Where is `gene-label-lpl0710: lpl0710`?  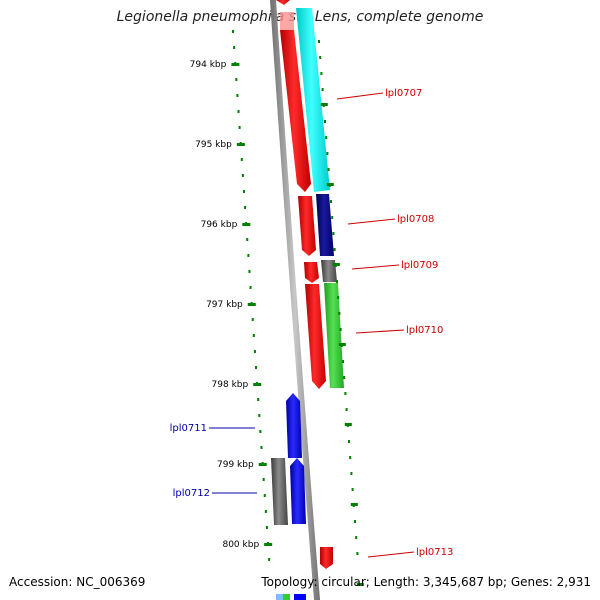 gene-label-lpl0710: lpl0710 is located at coordinates (424, 330).